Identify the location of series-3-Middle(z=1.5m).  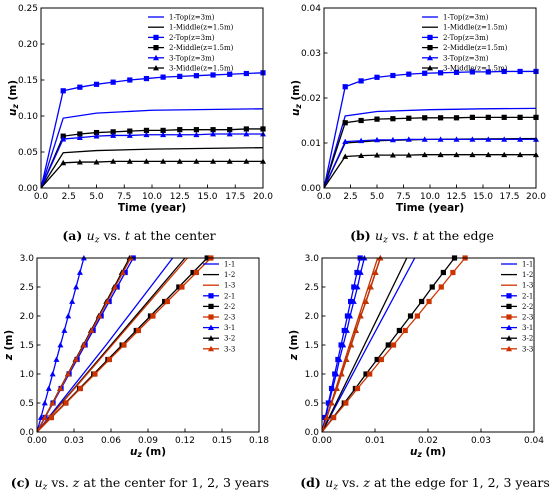
(431, 169).